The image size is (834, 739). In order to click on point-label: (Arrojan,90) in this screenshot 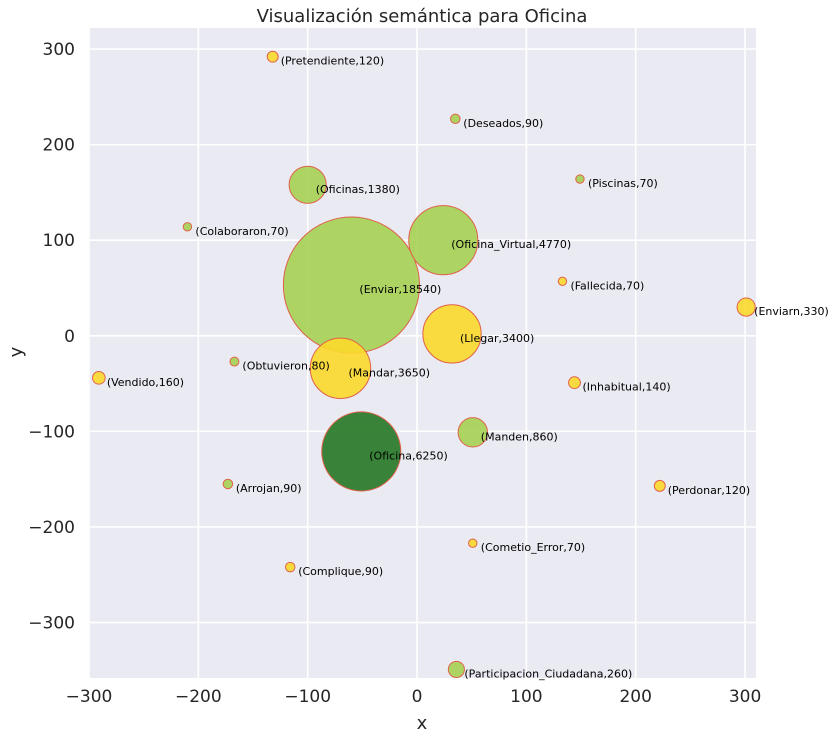, I will do `click(269, 488)`.